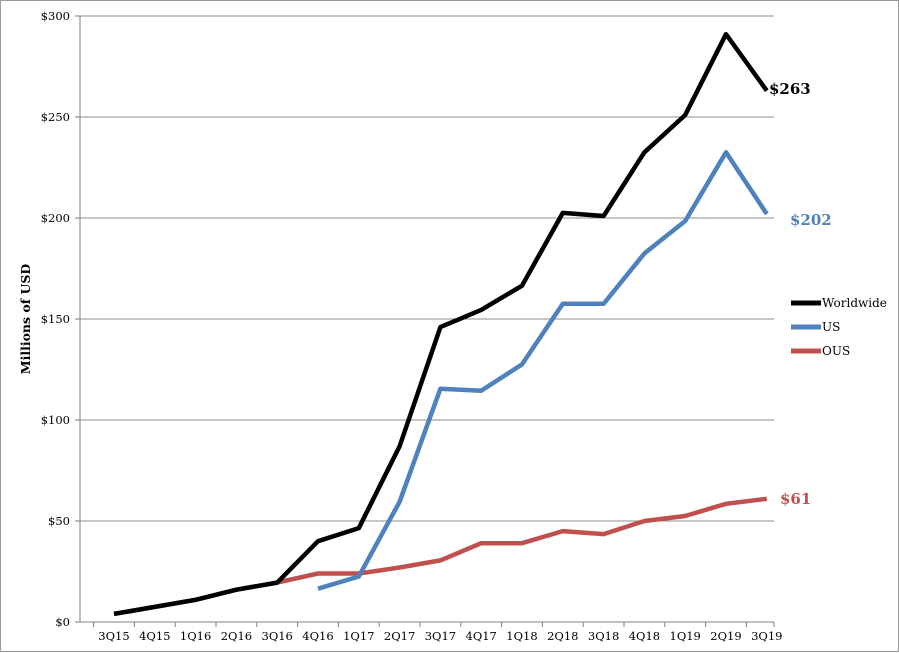 The width and height of the screenshot is (899, 653). What do you see at coordinates (195, 636) in the screenshot?
I see `x-tick-label: 1Q16` at bounding box center [195, 636].